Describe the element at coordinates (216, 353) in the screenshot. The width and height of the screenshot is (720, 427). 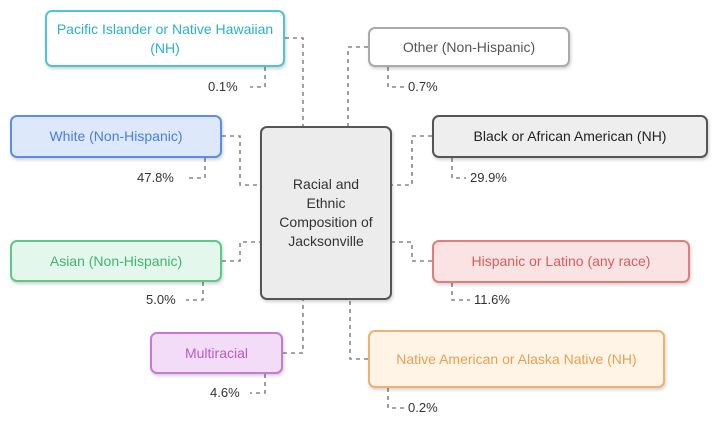
I see `node-label: Multiracial` at that location.